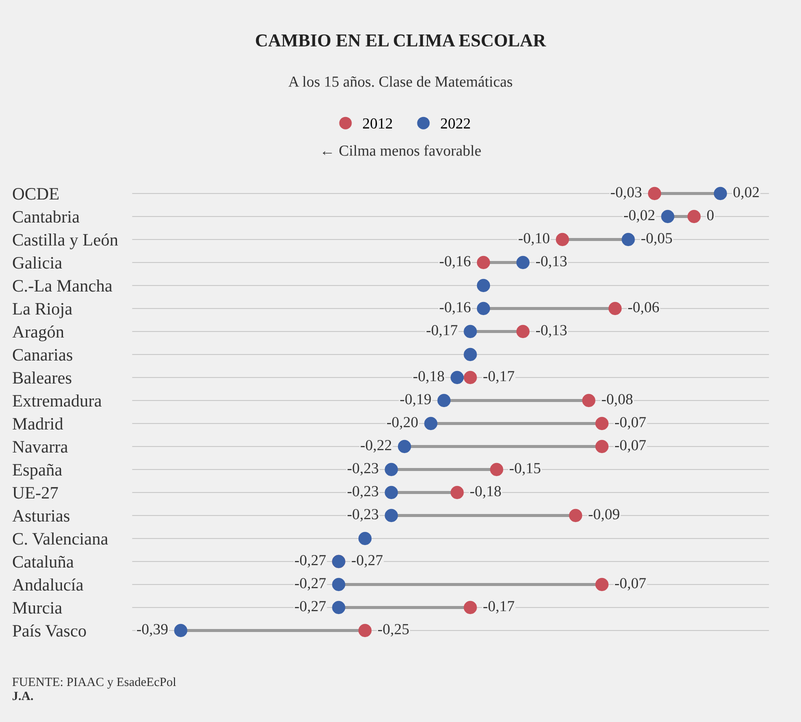 This screenshot has height=722, width=801. I want to click on y-tick-label: España, so click(37, 472).